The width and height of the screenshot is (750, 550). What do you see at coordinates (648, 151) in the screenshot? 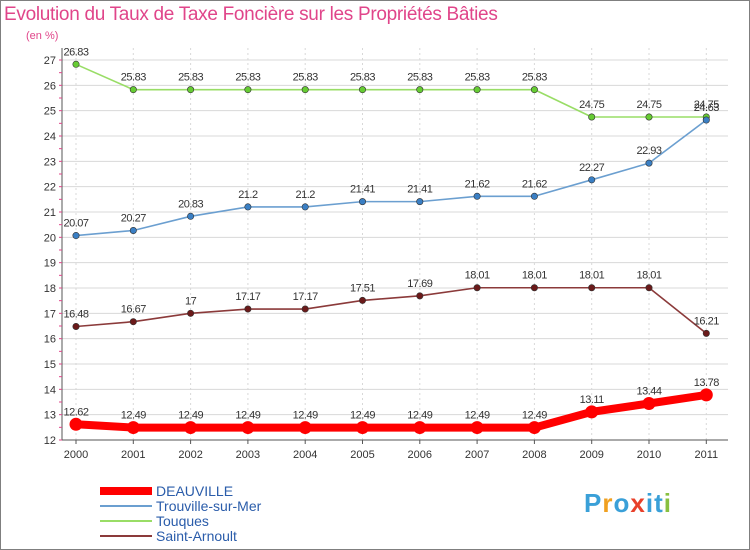
I see `data-label-trouville-sur-mer: 22.93` at bounding box center [648, 151].